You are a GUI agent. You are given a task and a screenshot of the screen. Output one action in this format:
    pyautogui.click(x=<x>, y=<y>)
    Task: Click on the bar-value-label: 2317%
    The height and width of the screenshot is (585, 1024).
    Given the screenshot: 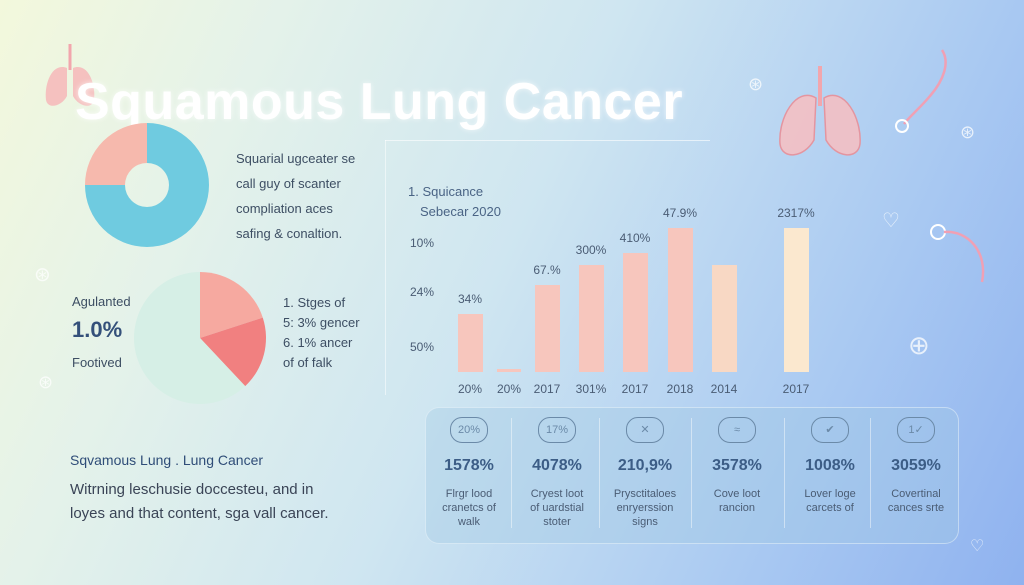 What is the action you would take?
    pyautogui.click(x=796, y=212)
    